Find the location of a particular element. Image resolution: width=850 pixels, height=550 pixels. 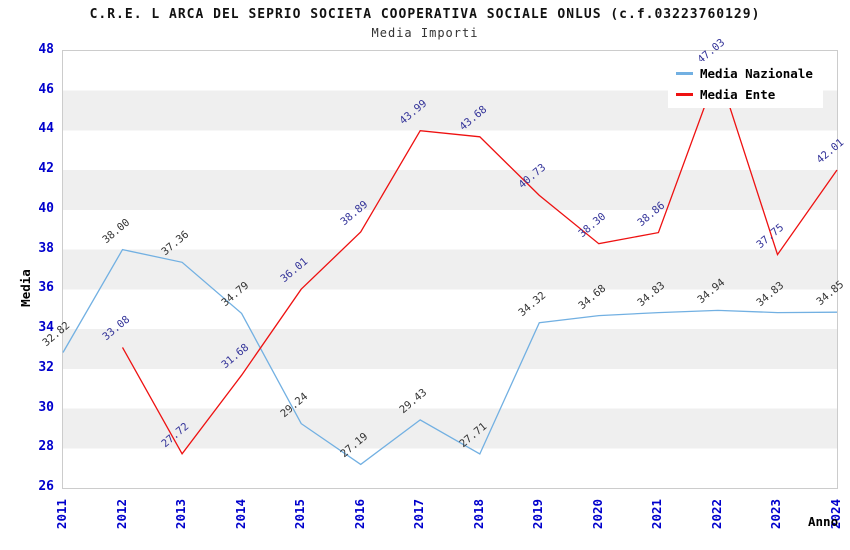

y-tick-36: 36 is located at coordinates (46, 288).